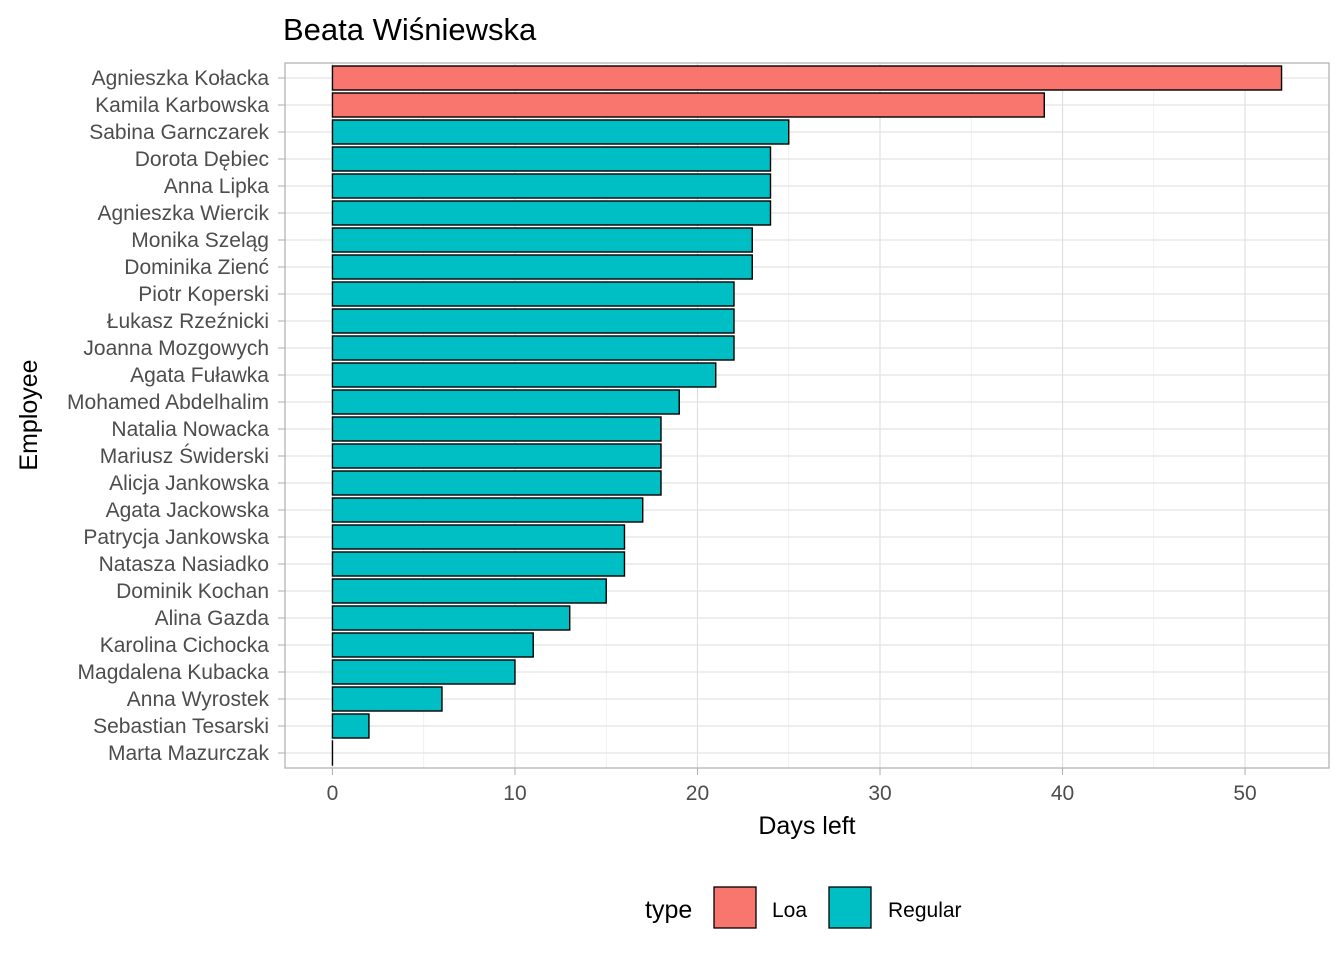  I want to click on y-tick-label: Sebastian Tesarski, so click(181, 726).